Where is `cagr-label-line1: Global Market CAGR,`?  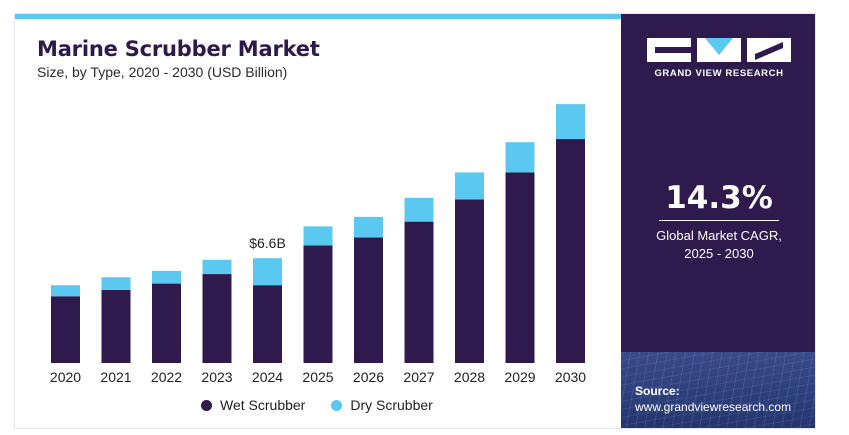 cagr-label-line1: Global Market CAGR, is located at coordinates (719, 235).